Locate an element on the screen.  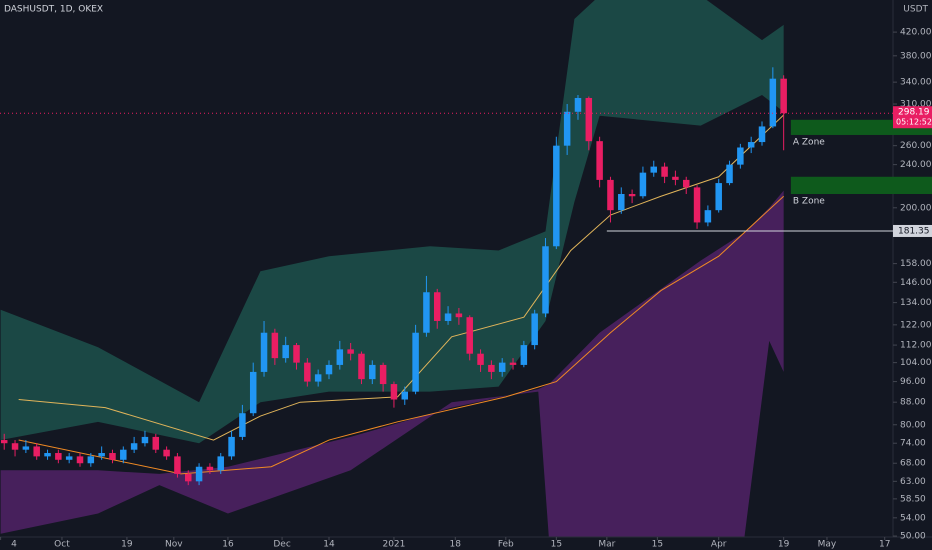
zone-label: A Zone is located at coordinates (809, 142).